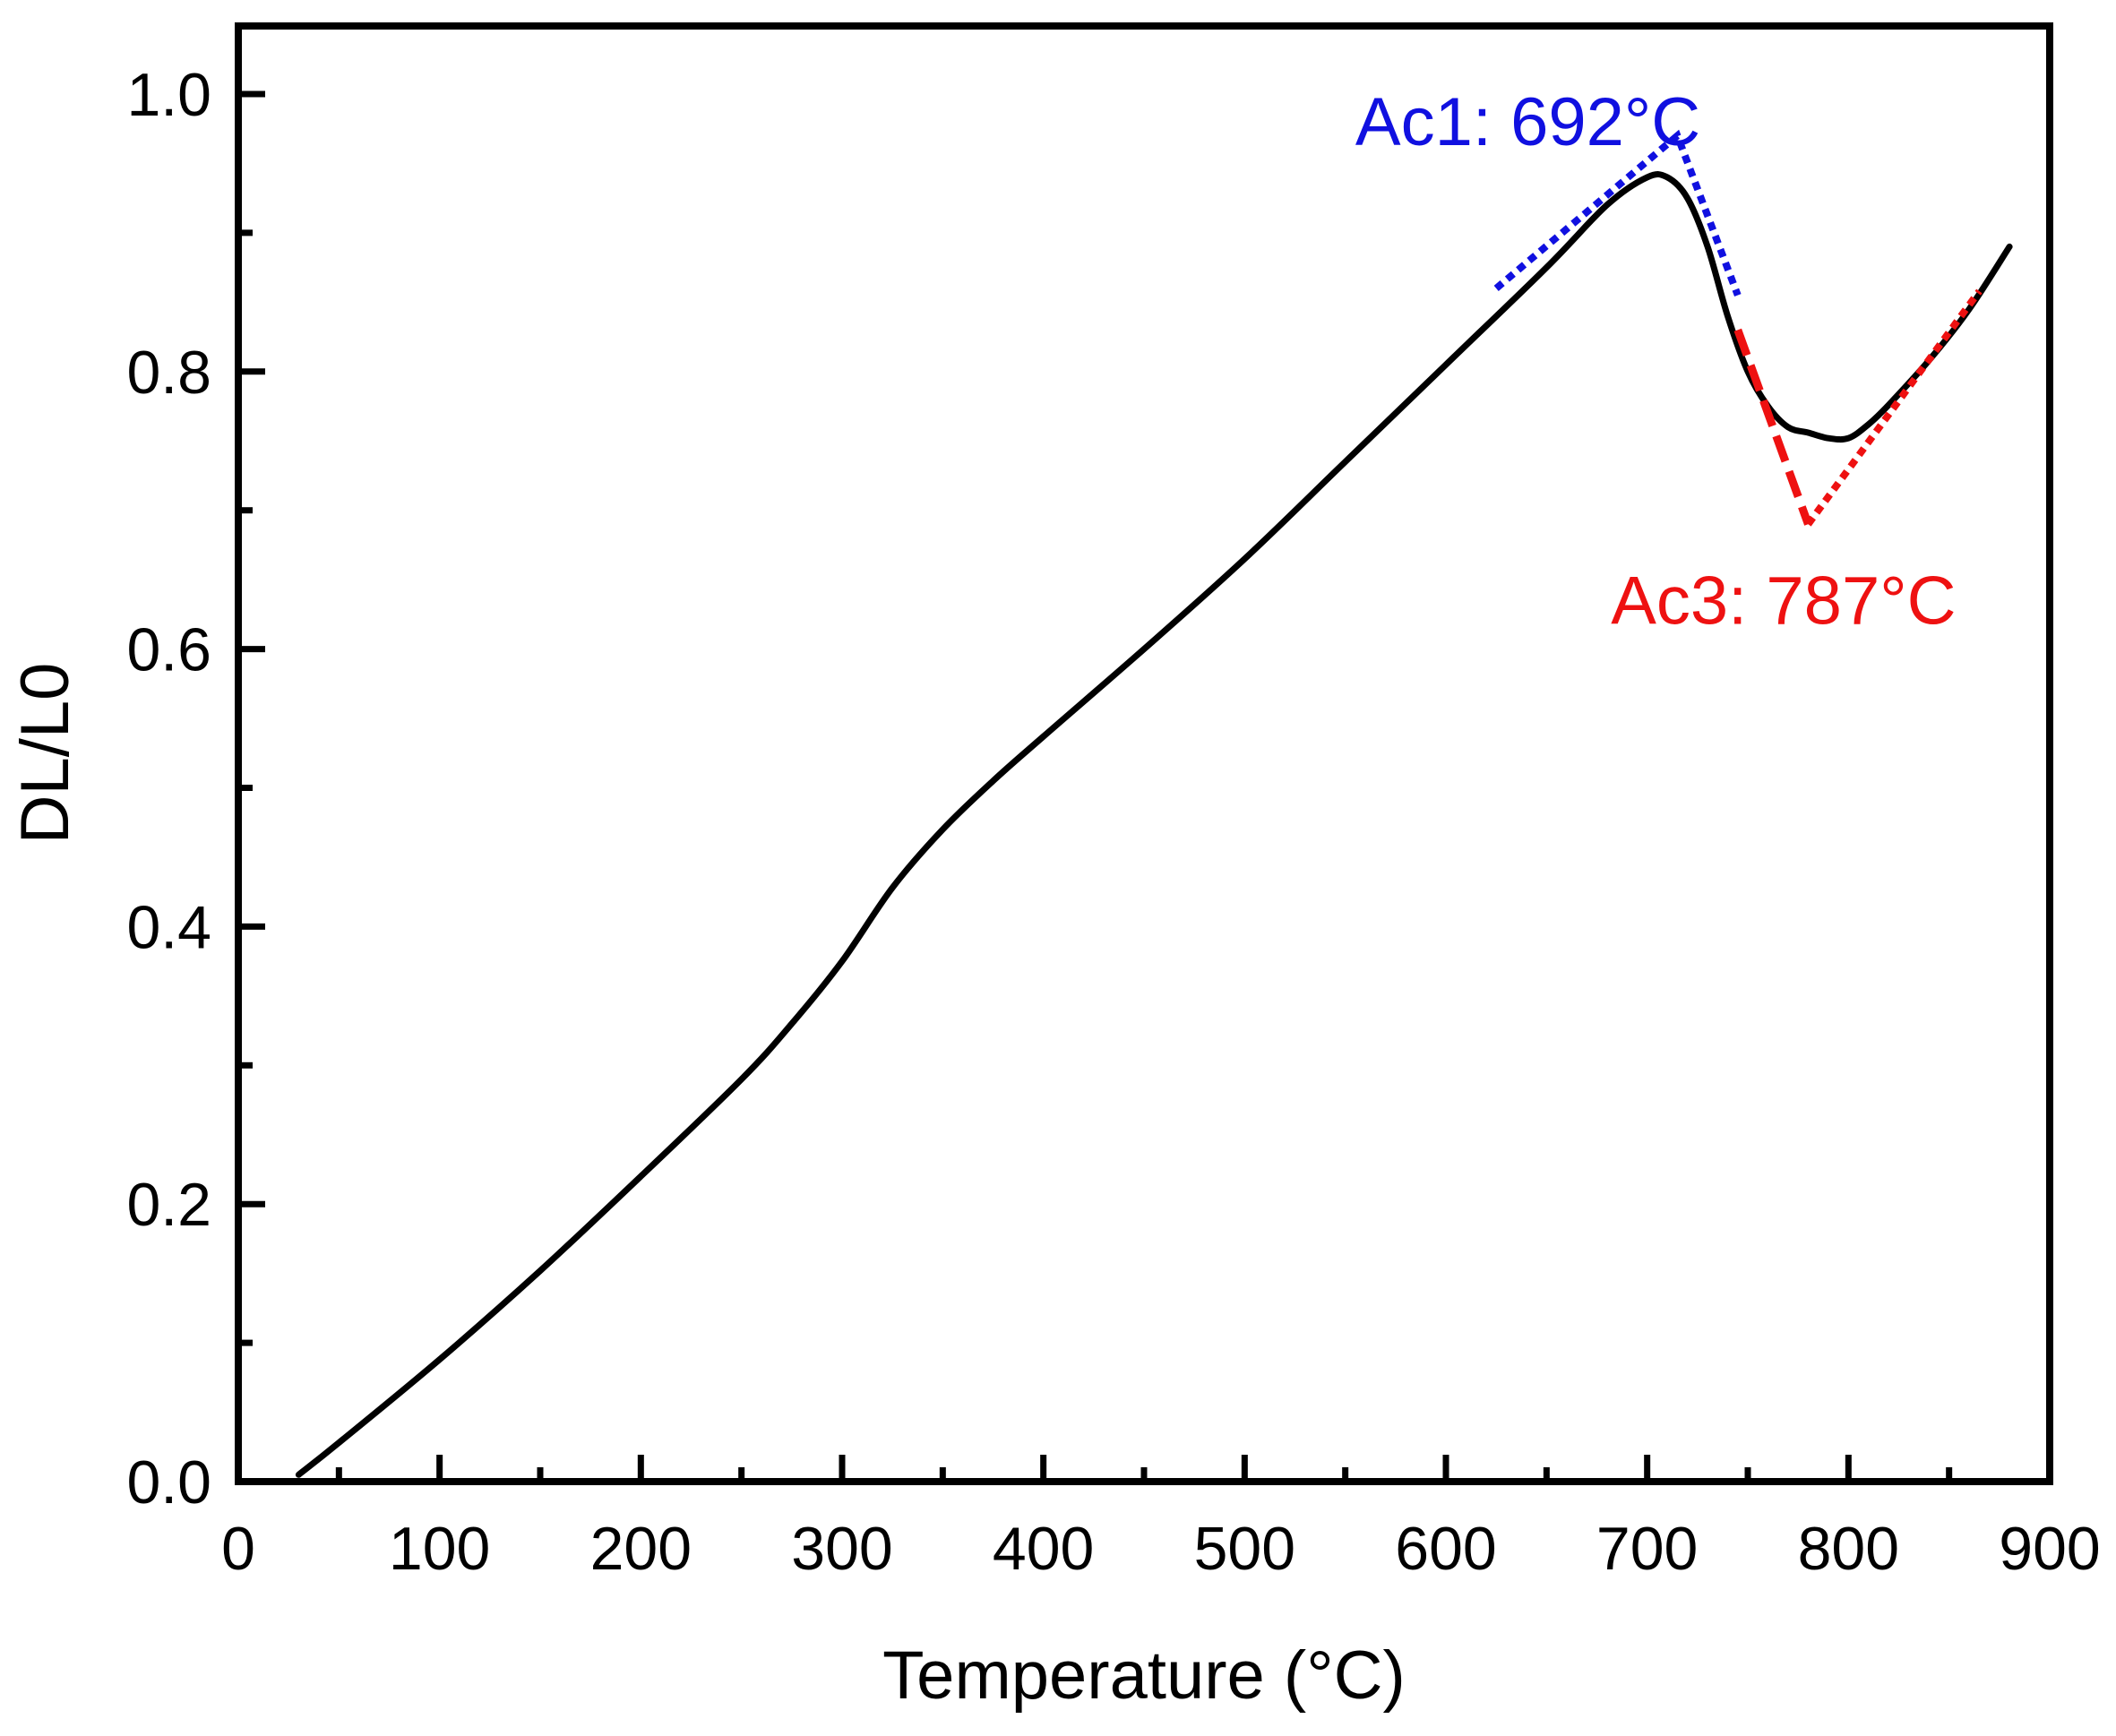 The width and height of the screenshot is (2116, 1736). I want to click on y-tick-label: 1.0, so click(168, 95).